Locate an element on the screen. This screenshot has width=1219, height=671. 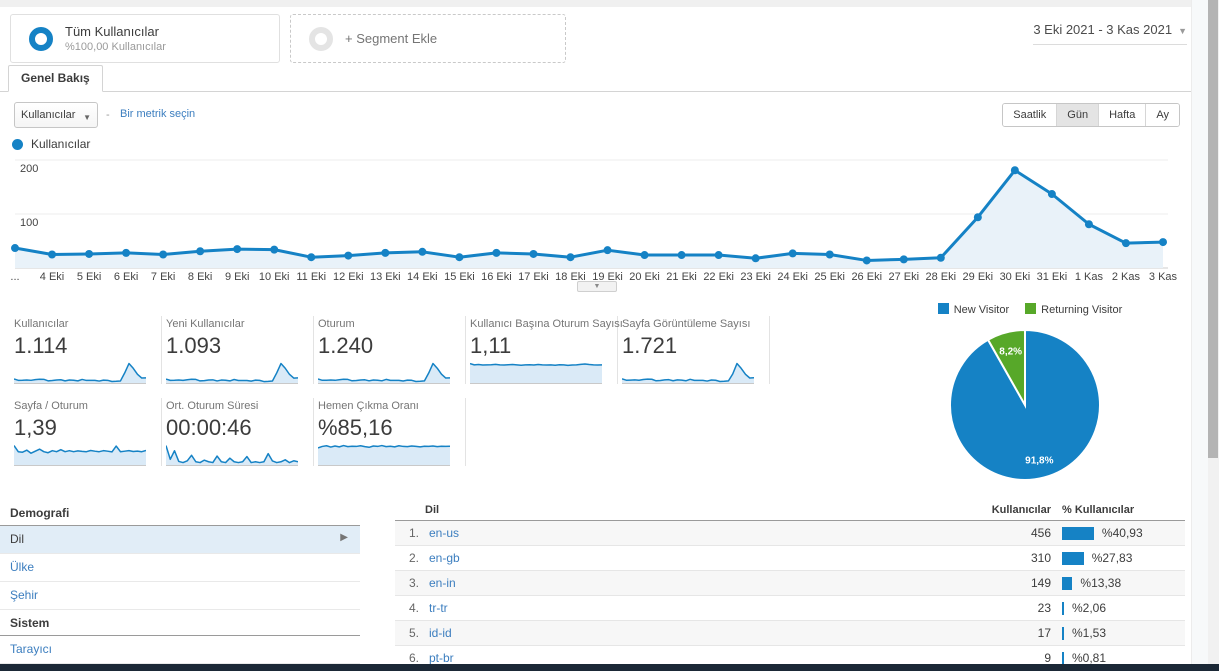
svg-text: 200 is located at coordinates (29, 169).